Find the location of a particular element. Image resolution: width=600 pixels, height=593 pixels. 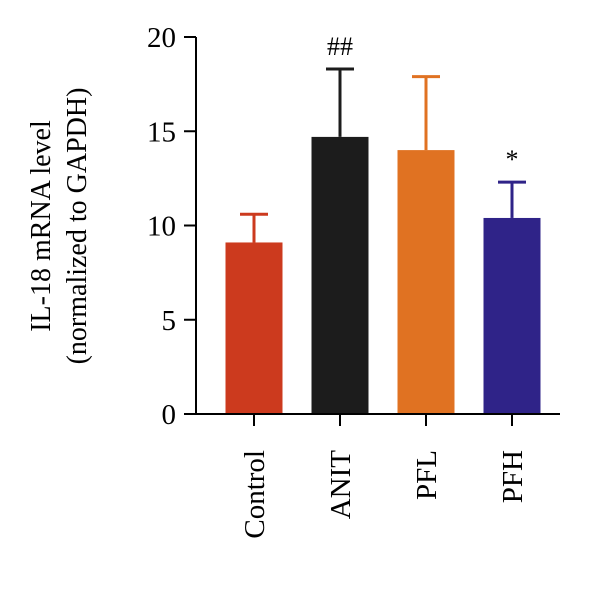

x-tick-label-pfh: PFH is located at coordinates (513, 476).